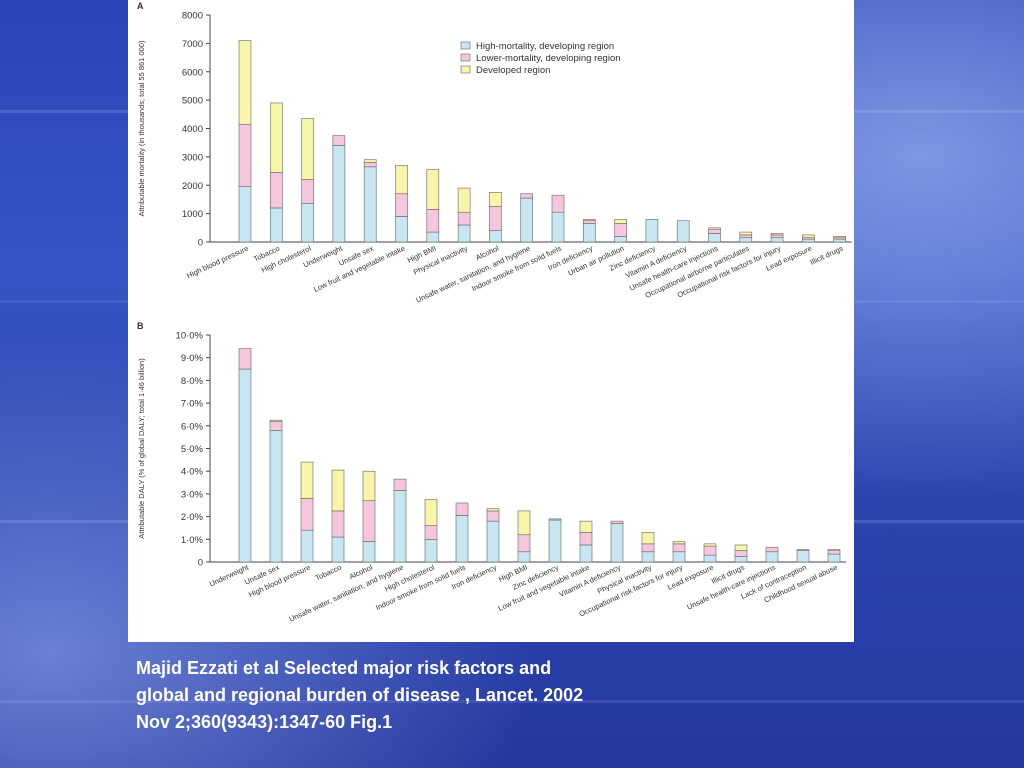 The image size is (1024, 768). What do you see at coordinates (217, 262) in the screenshot?
I see `chart-a-category-label: High blood pressure` at bounding box center [217, 262].